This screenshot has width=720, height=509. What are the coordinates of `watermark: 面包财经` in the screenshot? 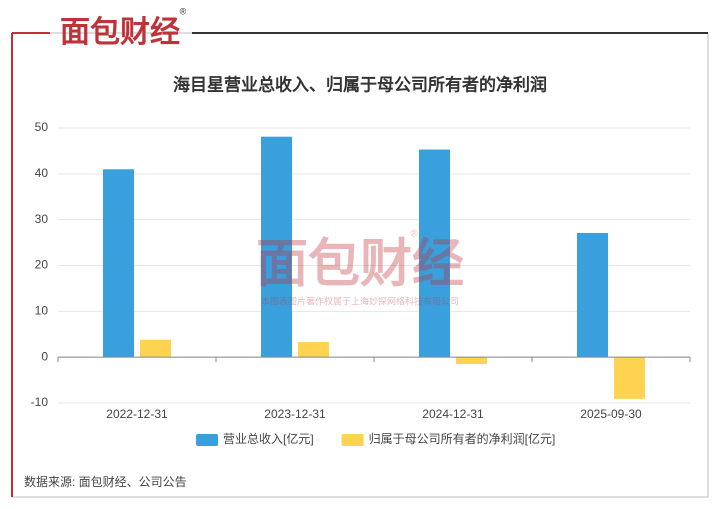 It's located at (360, 265).